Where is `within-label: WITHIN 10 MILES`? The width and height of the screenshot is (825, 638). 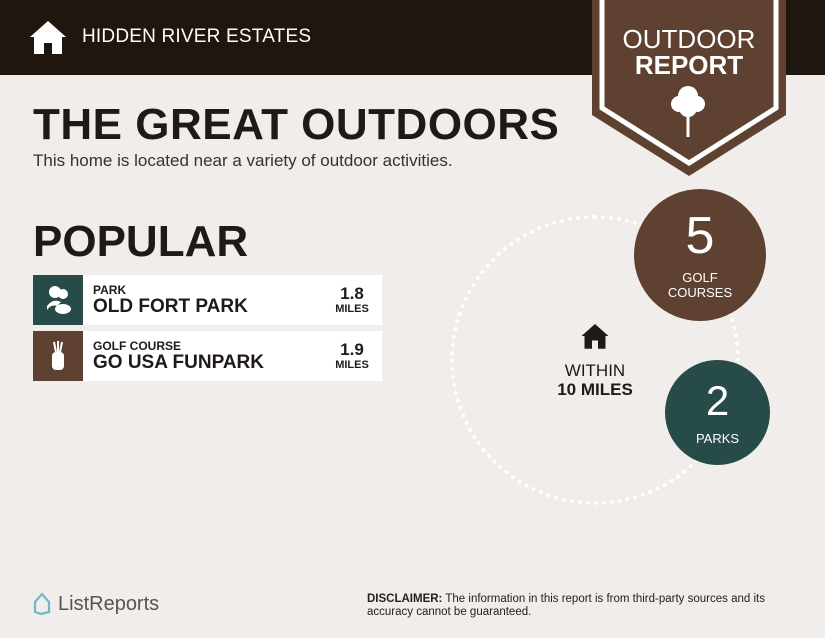 within-label: WITHIN 10 MILES is located at coordinates (595, 360).